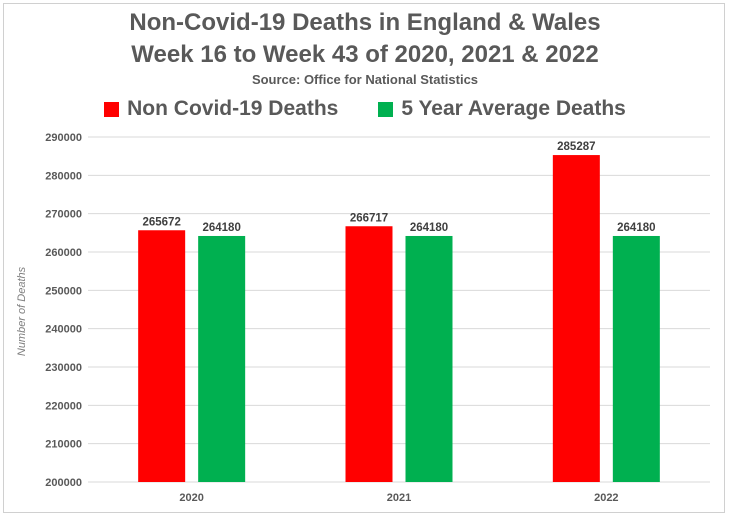 This screenshot has width=730, height=518. Describe the element at coordinates (63, 215) in the screenshot. I see `y-tick-label: 270000` at that location.